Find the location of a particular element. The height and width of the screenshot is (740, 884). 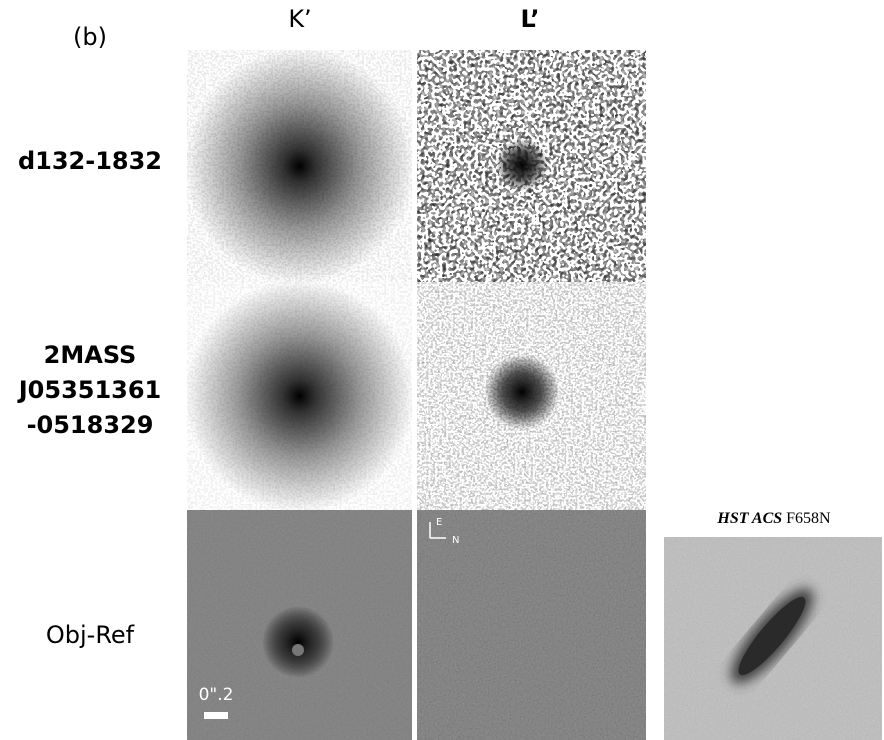

row-label: -0518329 is located at coordinates (90, 425).